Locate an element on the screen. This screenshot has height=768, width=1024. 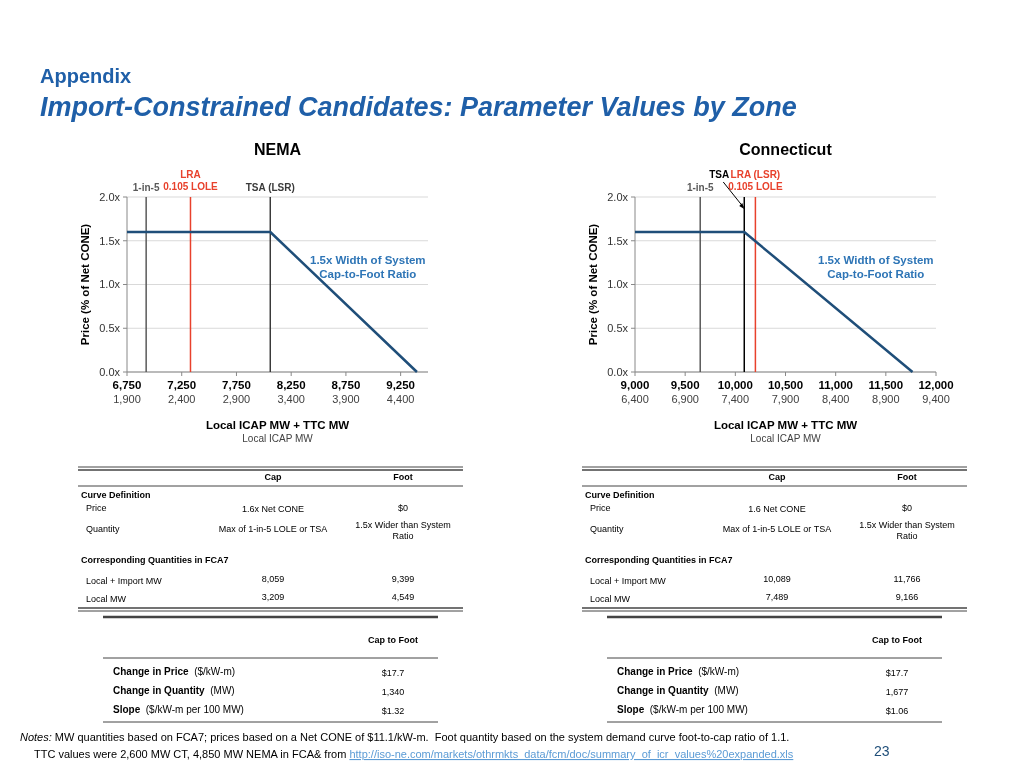
x-tick-label: 10,000 is located at coordinates (735, 385).